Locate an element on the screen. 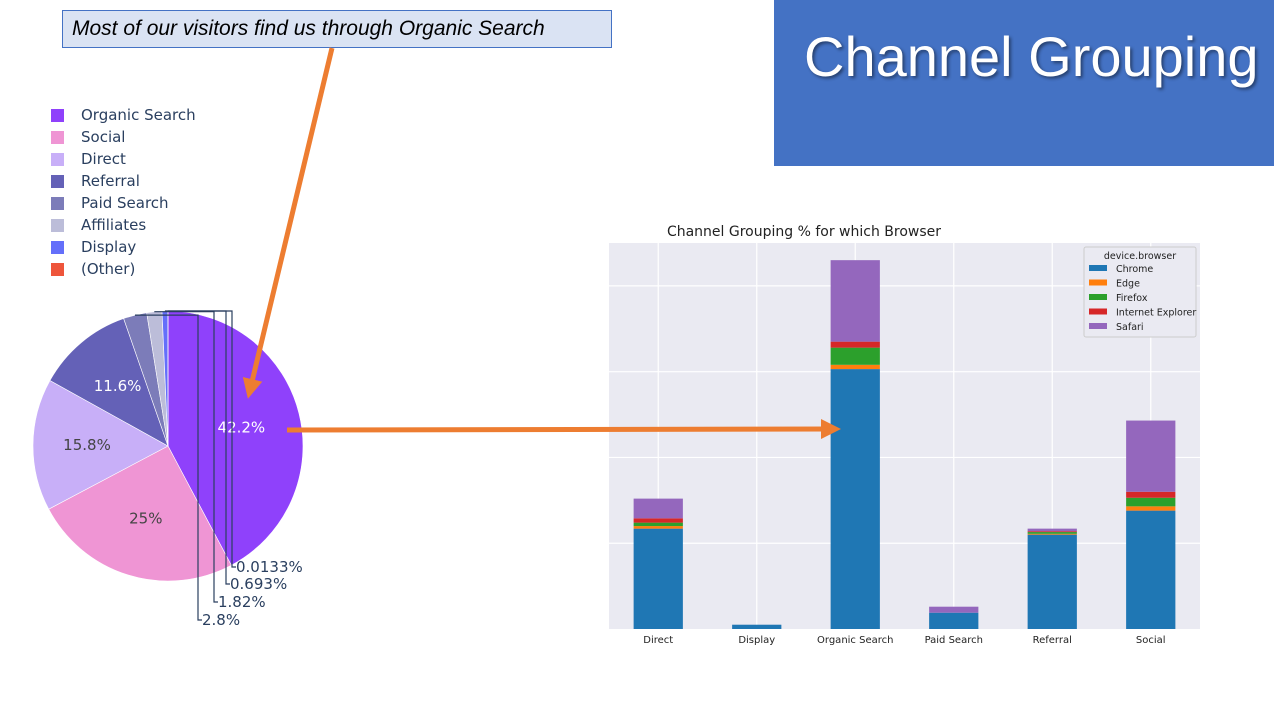 This screenshot has height=717, width=1274. bar-segment-social-edge is located at coordinates (1151, 508).